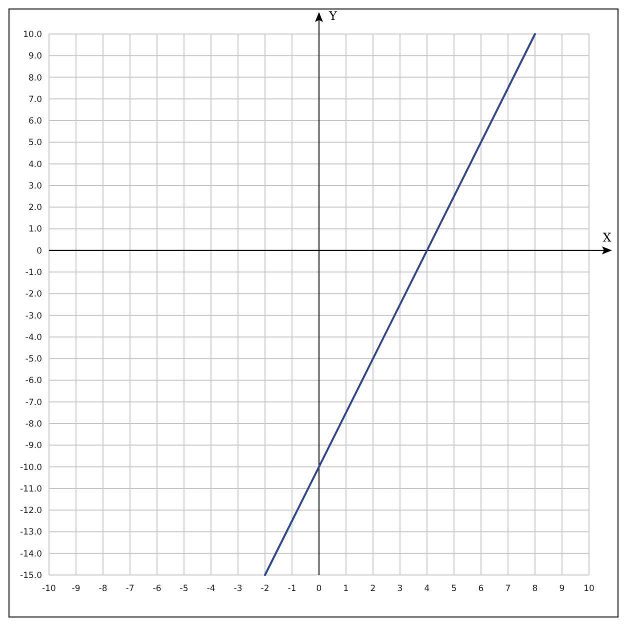  I want to click on x-tick-label: 0, so click(319, 589).